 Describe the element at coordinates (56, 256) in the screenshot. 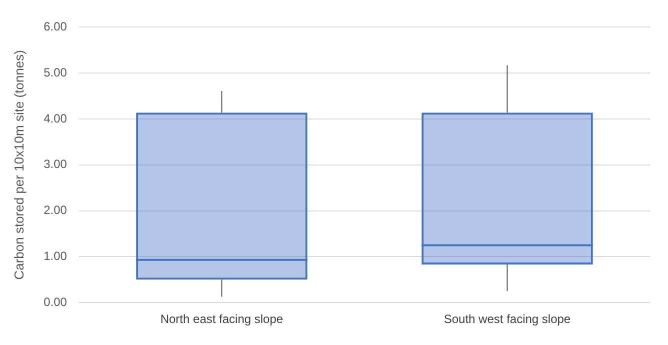

I see `y-tick-label: 1.00` at that location.